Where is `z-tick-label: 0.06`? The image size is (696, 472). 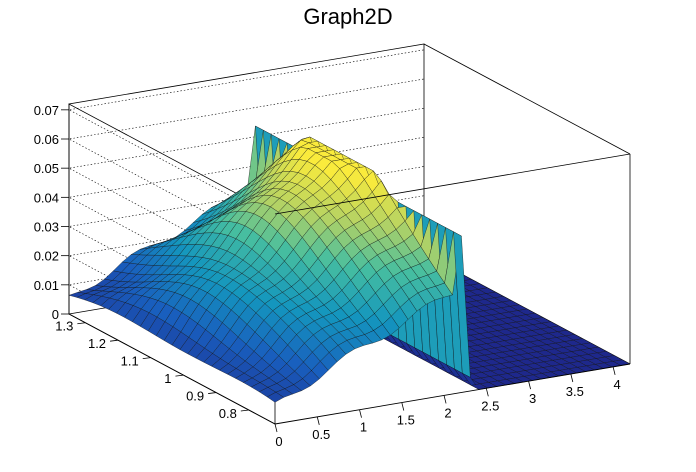 z-tick-label: 0.06 is located at coordinates (46, 139).